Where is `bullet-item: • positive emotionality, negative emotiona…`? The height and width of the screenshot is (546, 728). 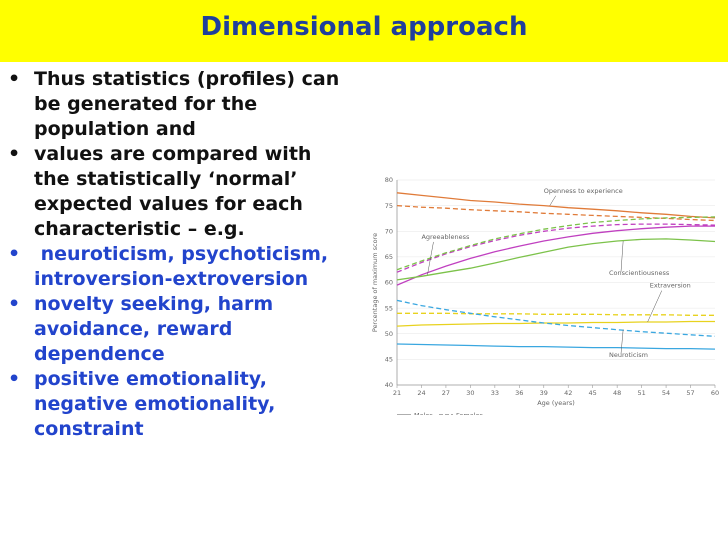
bullet-item: • positive emotionality, negative emotiona… is located at coordinates (183, 404).